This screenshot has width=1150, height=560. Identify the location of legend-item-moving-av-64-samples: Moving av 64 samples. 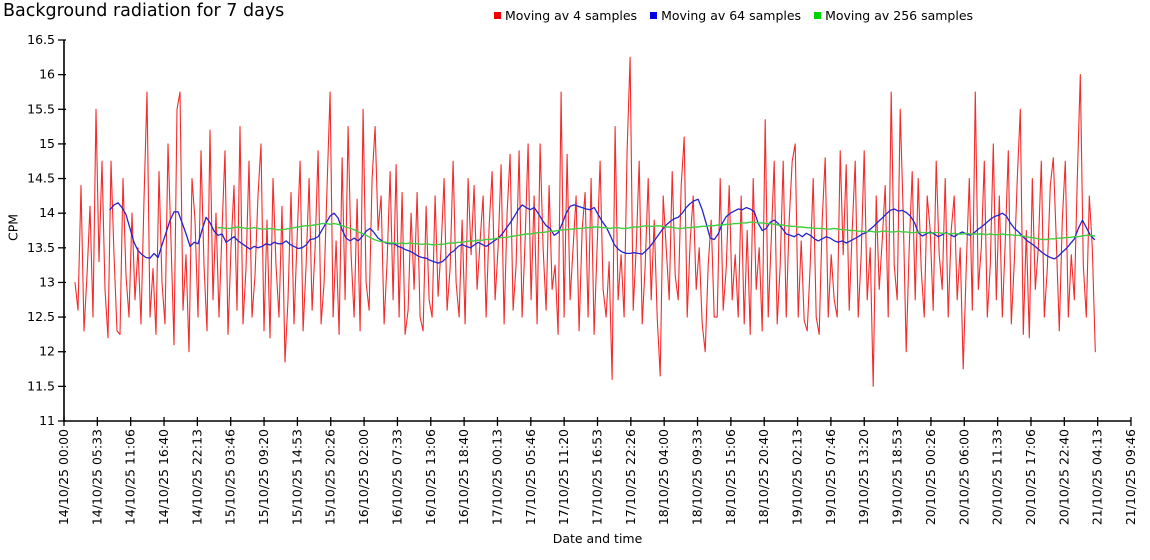
(725, 15).